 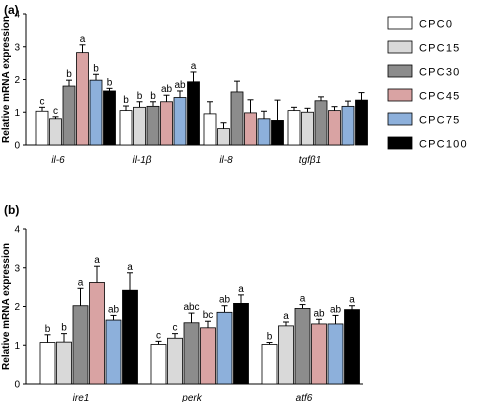 What do you see at coordinates (400, 71) in the screenshot?
I see `legend-swatch-cpc30` at bounding box center [400, 71].